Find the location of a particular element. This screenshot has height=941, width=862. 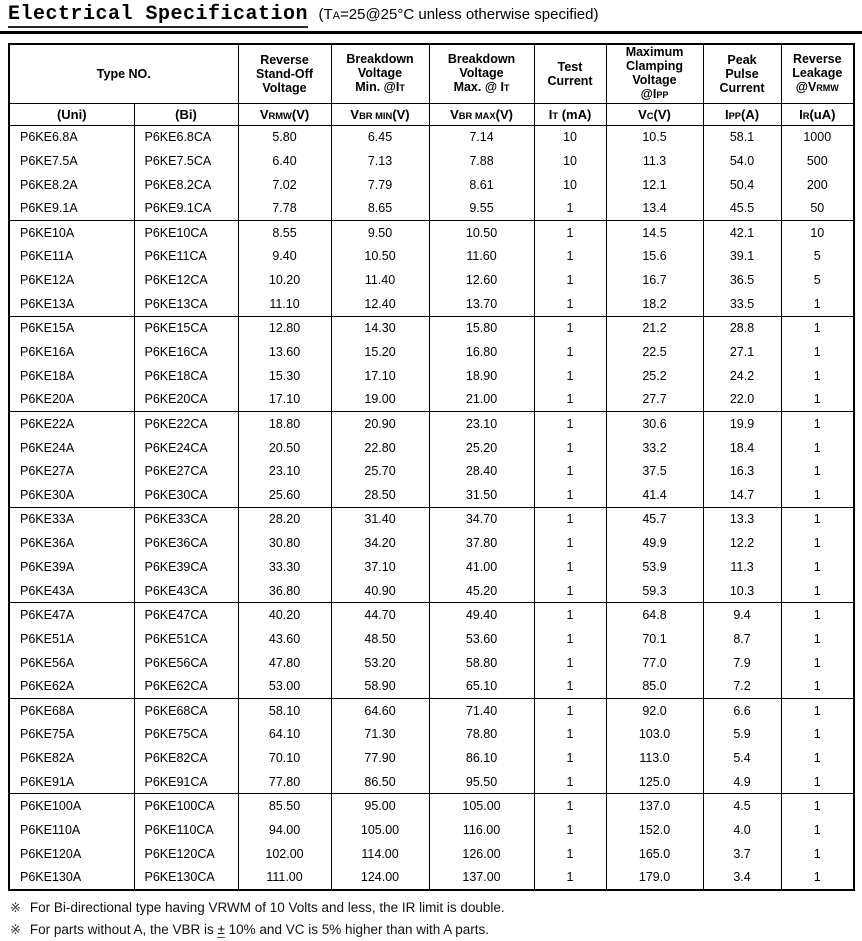

value-cell: 45.5 is located at coordinates (742, 208).